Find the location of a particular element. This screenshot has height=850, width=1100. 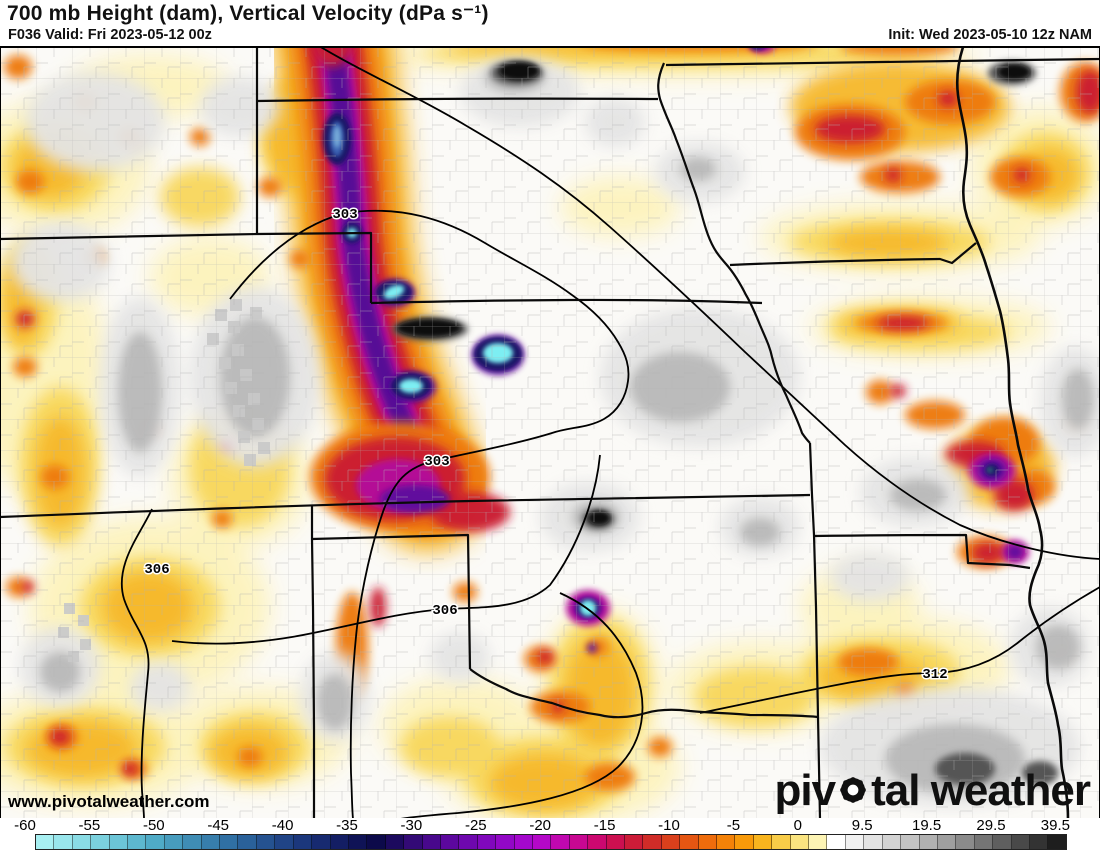

logo-text-right: tal weather is located at coordinates (981, 790).